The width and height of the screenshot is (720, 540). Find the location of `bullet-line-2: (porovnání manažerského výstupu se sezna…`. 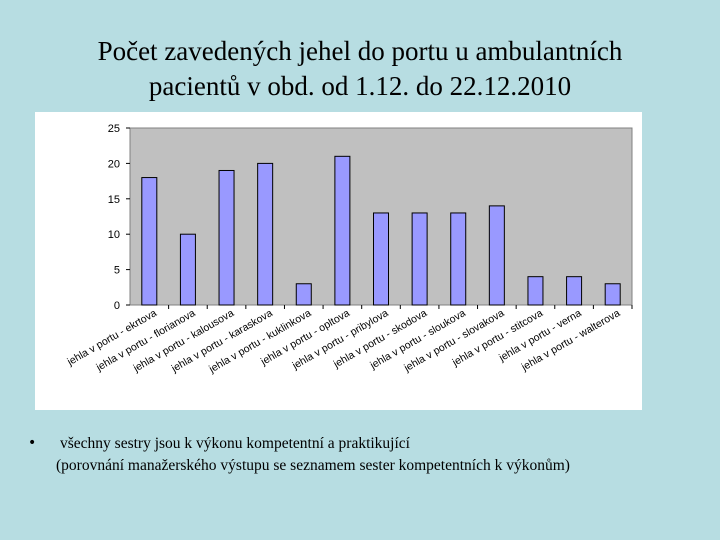

bullet-line-2: (porovnání manažerského výstupu se sezna… is located at coordinates (313, 465).